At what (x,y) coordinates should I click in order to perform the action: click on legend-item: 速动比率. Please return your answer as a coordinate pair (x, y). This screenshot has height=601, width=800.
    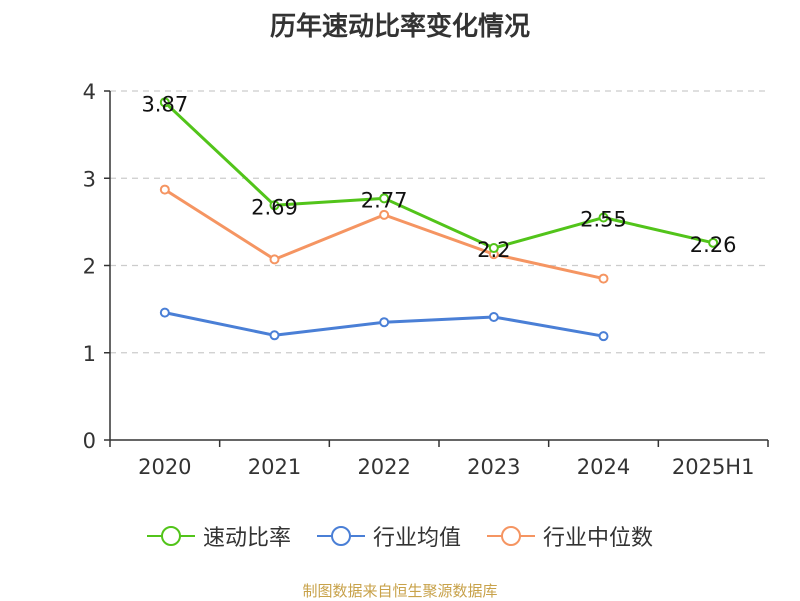
    Looking at the image, I should click on (218, 536).